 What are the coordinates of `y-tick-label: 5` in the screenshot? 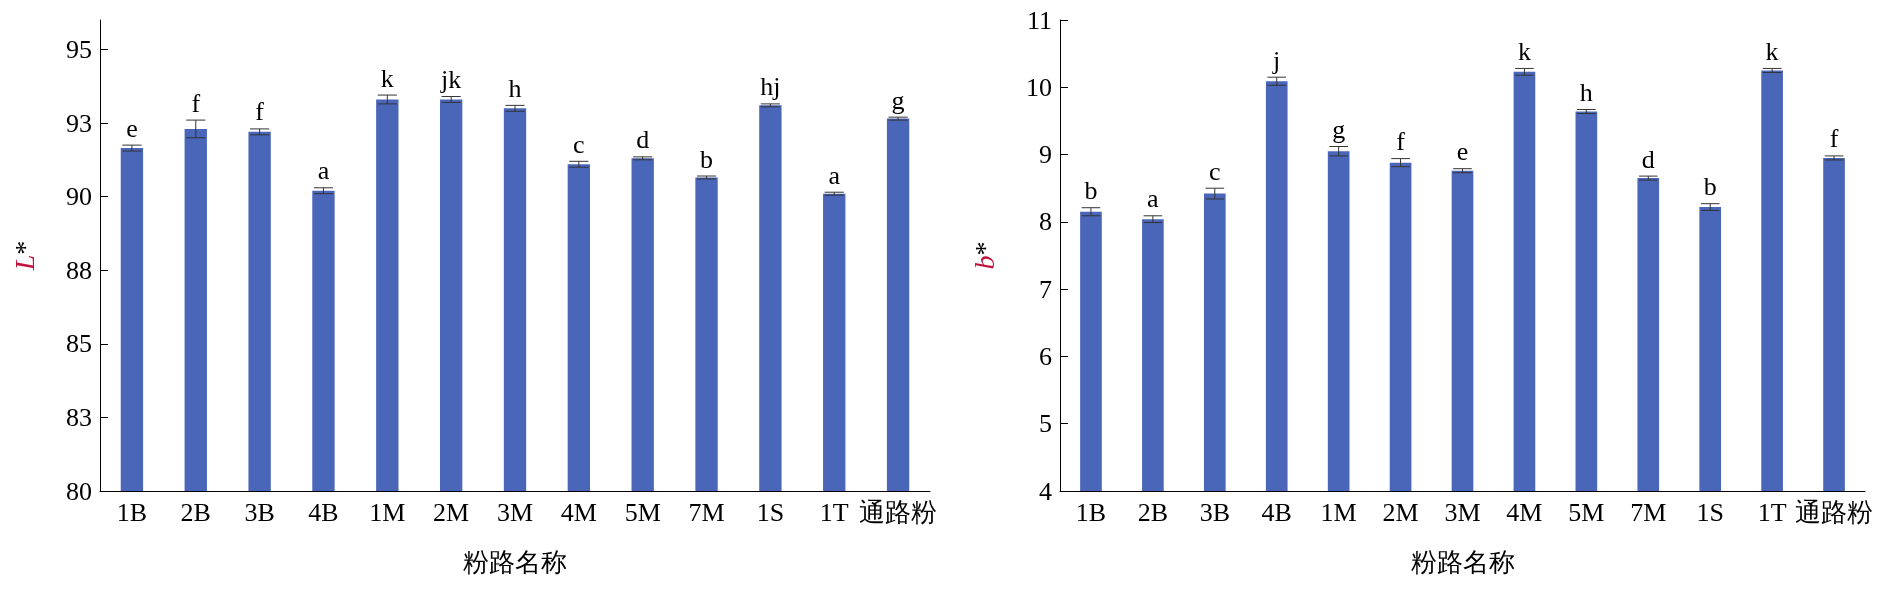 It's located at (1045, 424).